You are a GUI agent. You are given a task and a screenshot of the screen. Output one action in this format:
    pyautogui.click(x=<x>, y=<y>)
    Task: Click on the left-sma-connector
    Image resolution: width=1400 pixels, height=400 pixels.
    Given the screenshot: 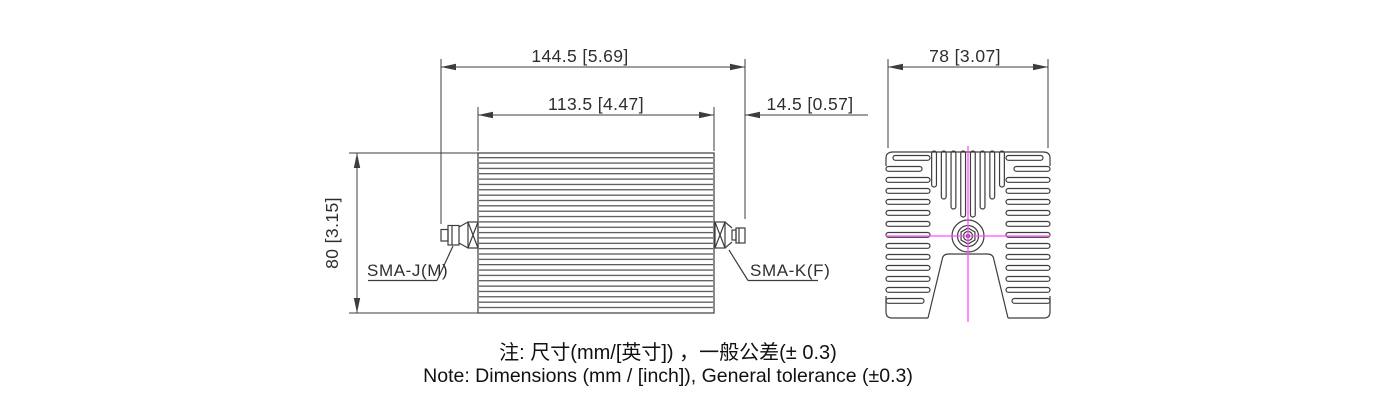 What is the action you would take?
    pyautogui.click(x=459, y=235)
    